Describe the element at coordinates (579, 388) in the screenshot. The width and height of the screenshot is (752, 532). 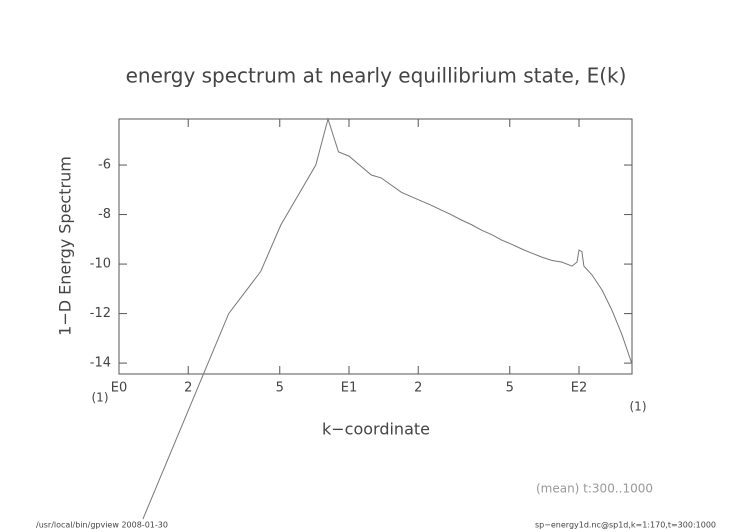
I see `x-tick-label: E2` at that location.